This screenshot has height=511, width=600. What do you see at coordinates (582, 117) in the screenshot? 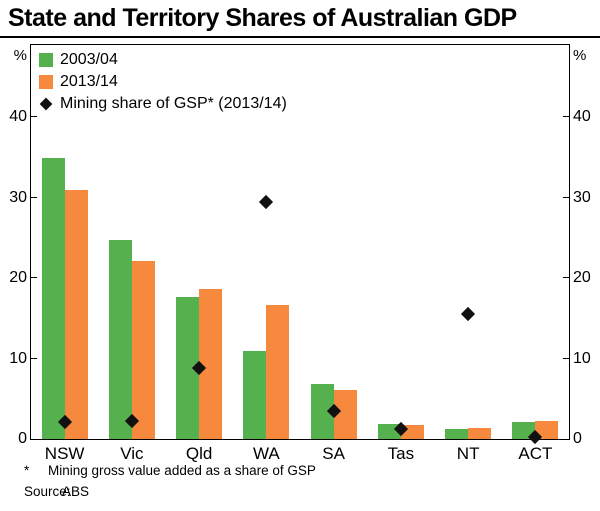
I see `y-tick-label-right: 40` at bounding box center [582, 117].